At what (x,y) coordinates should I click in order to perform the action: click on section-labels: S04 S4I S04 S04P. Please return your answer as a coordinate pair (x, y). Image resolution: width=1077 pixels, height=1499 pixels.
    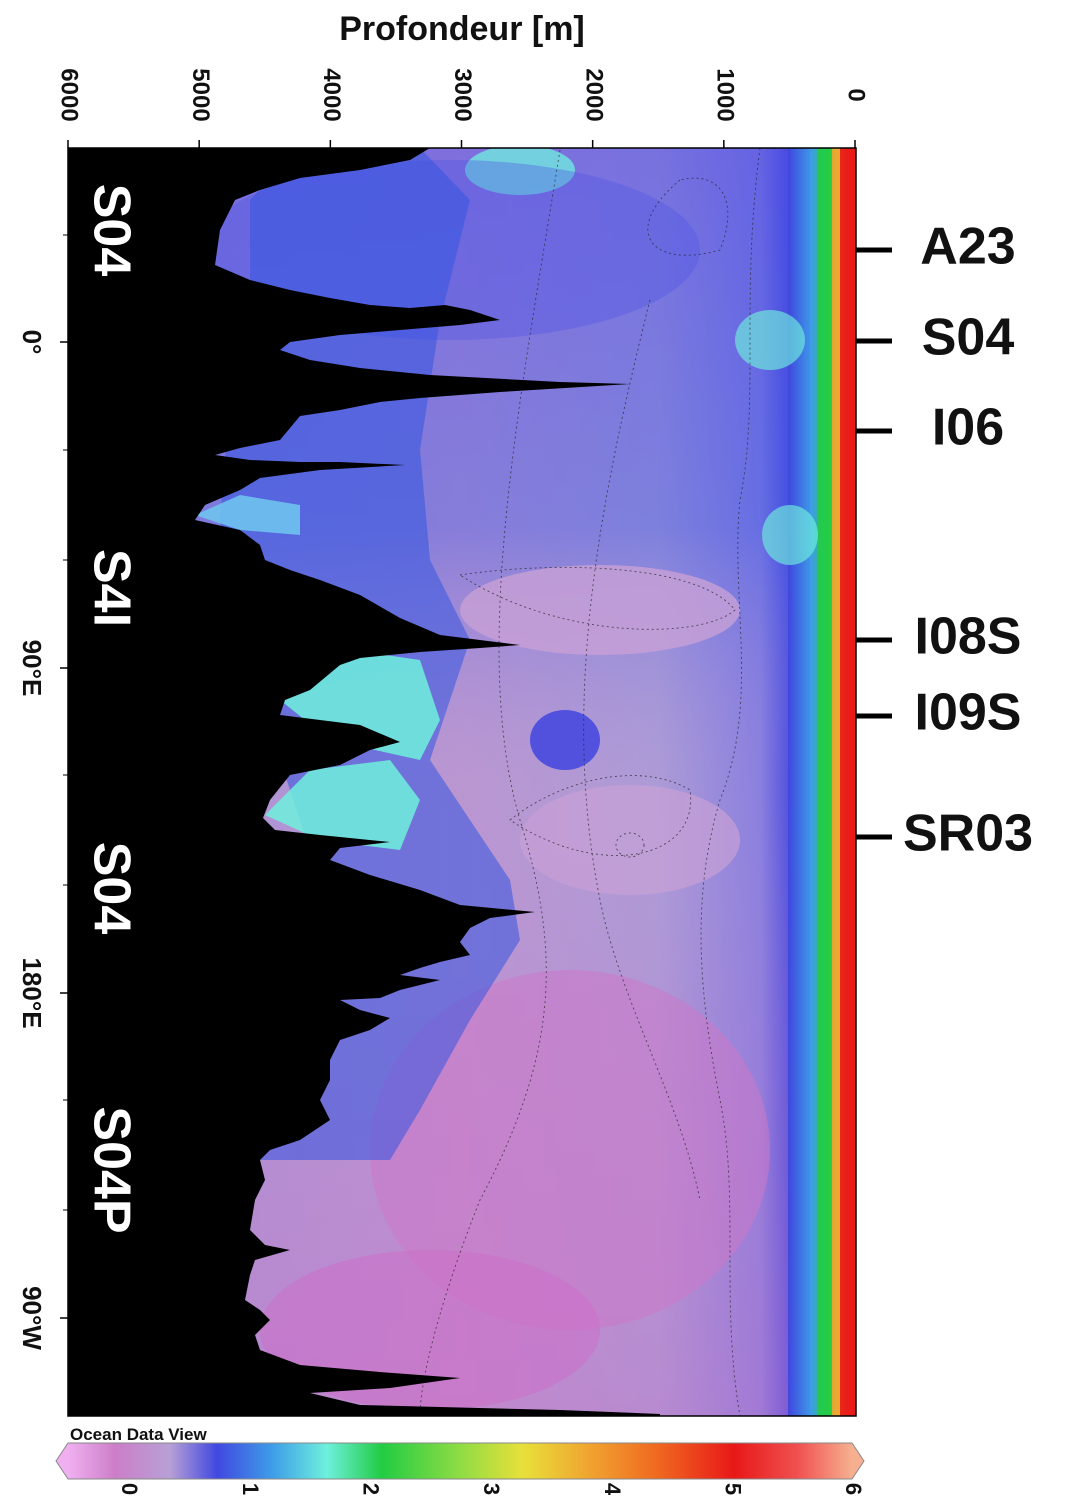
    Looking at the image, I should click on (111, 709).